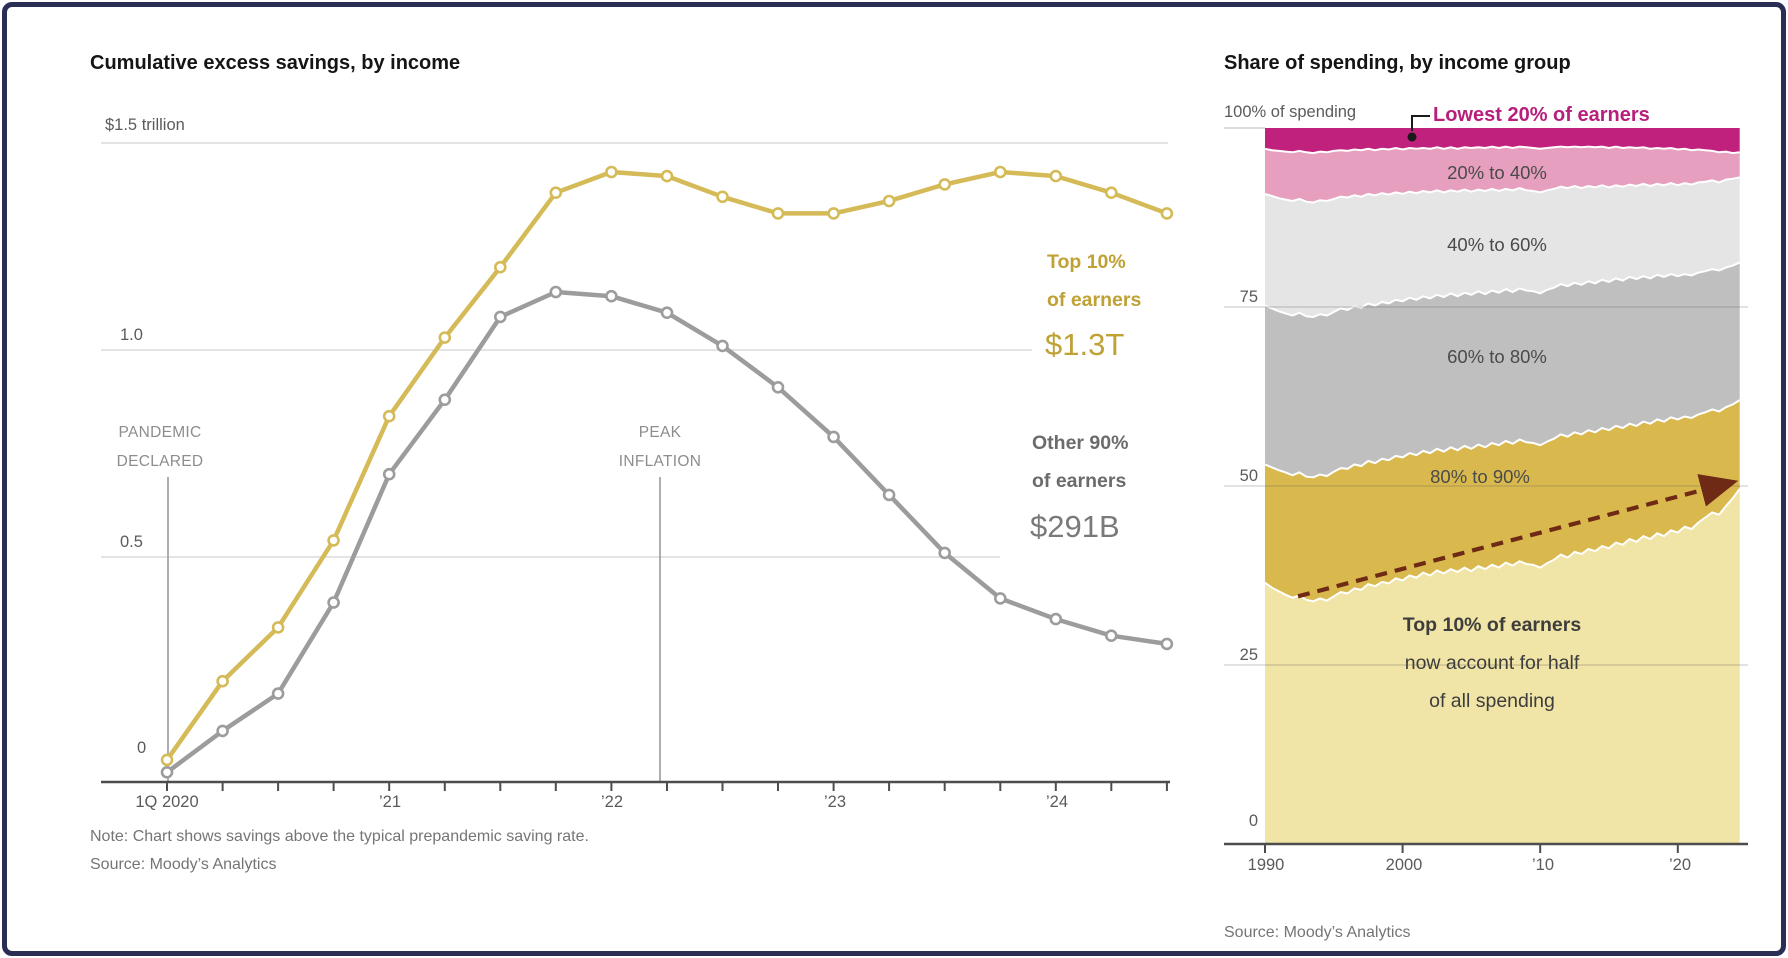  Describe the element at coordinates (1497, 244) in the screenshot. I see `band-label-40-60: 40% to 60%` at that location.